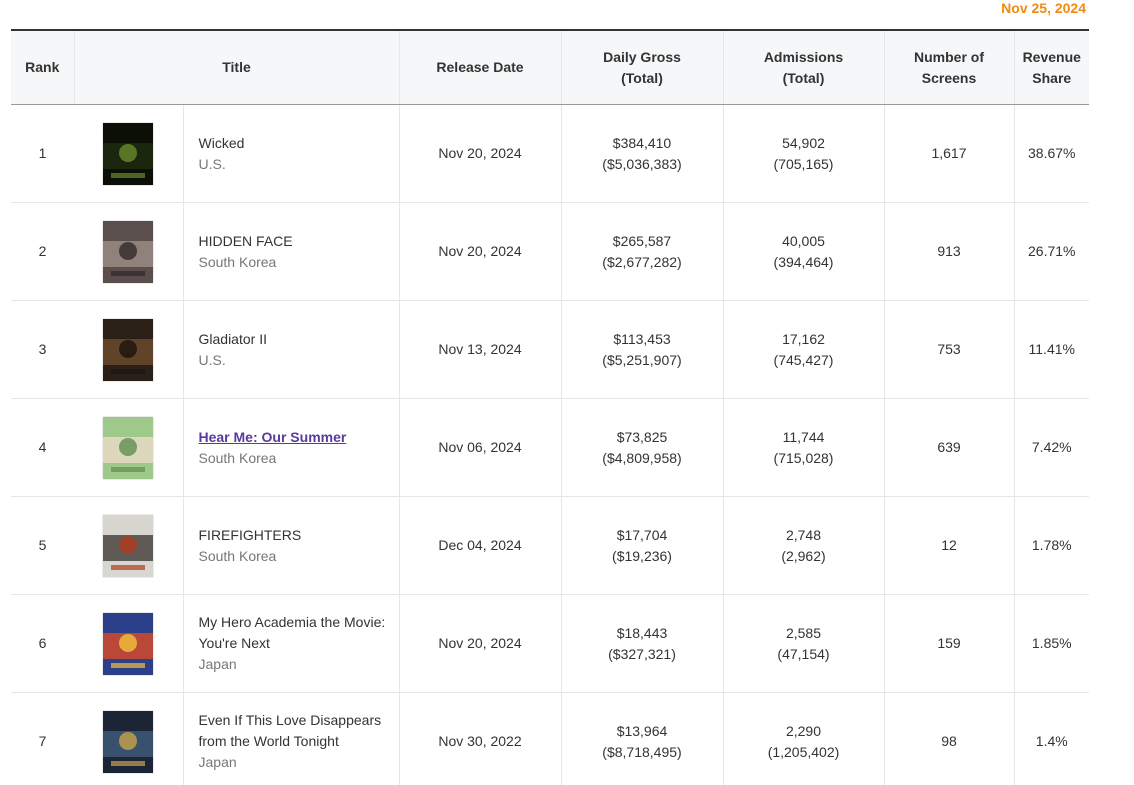 The height and width of the screenshot is (785, 1134). What do you see at coordinates (250, 534) in the screenshot?
I see `movie-title: FIREFIGHTERS` at bounding box center [250, 534].